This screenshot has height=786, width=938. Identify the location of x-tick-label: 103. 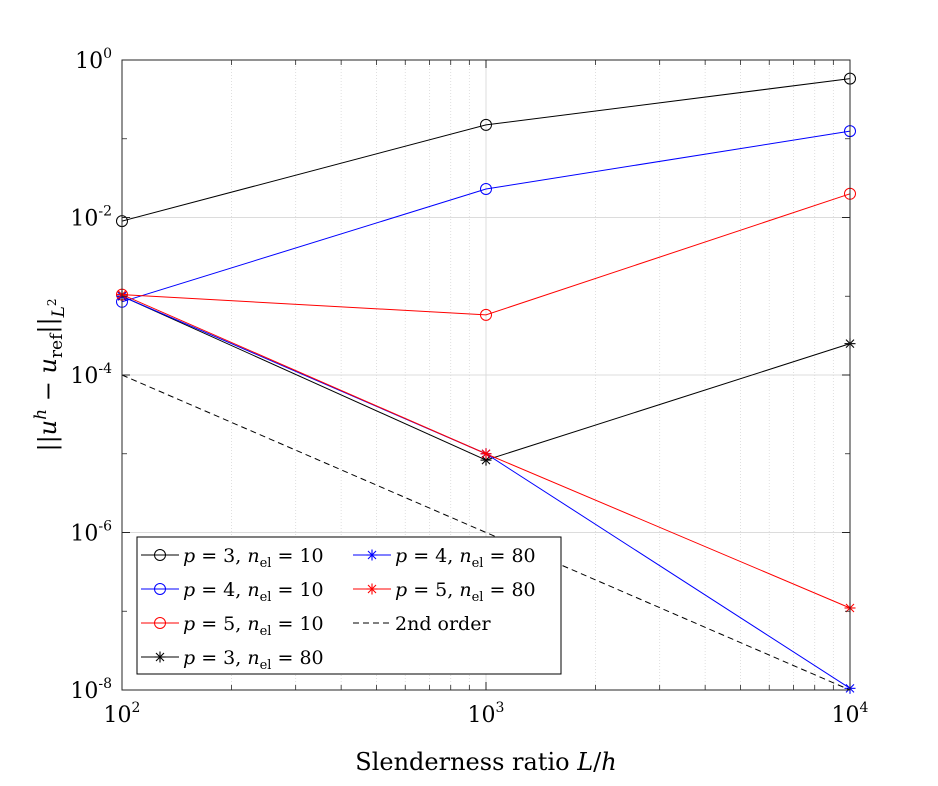
(486, 714).